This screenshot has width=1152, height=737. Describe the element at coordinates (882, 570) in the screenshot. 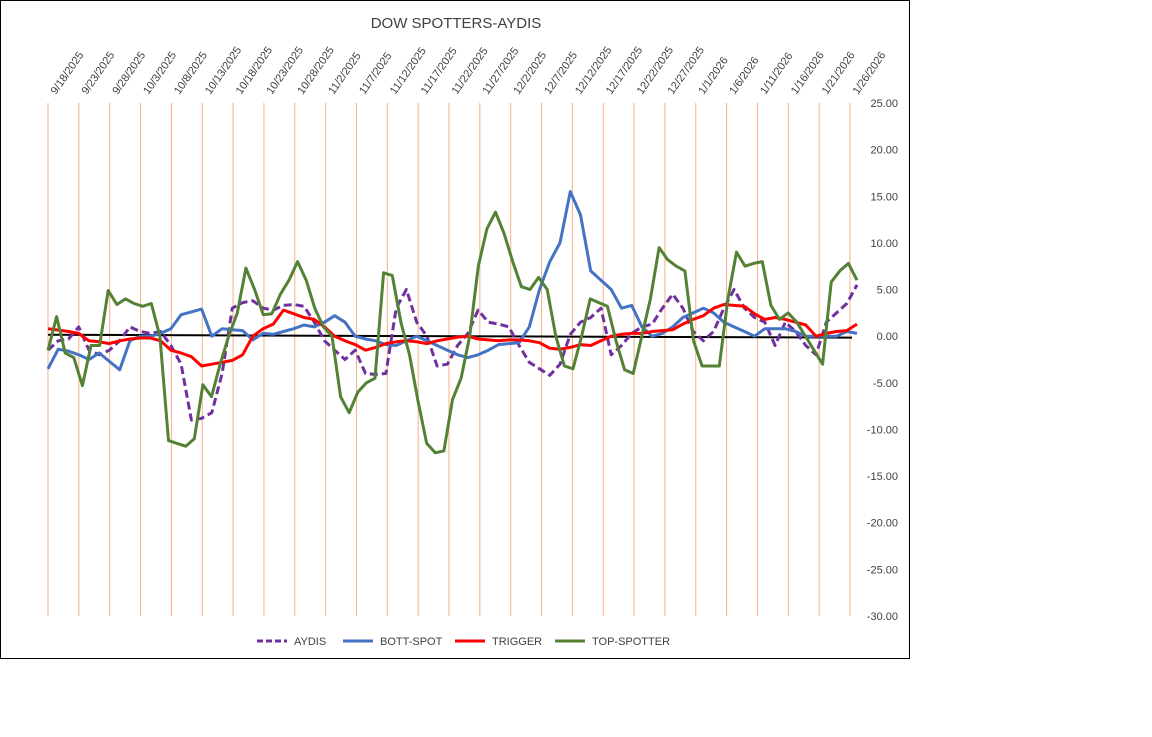

I see `y-tick-label: -25.00` at that location.